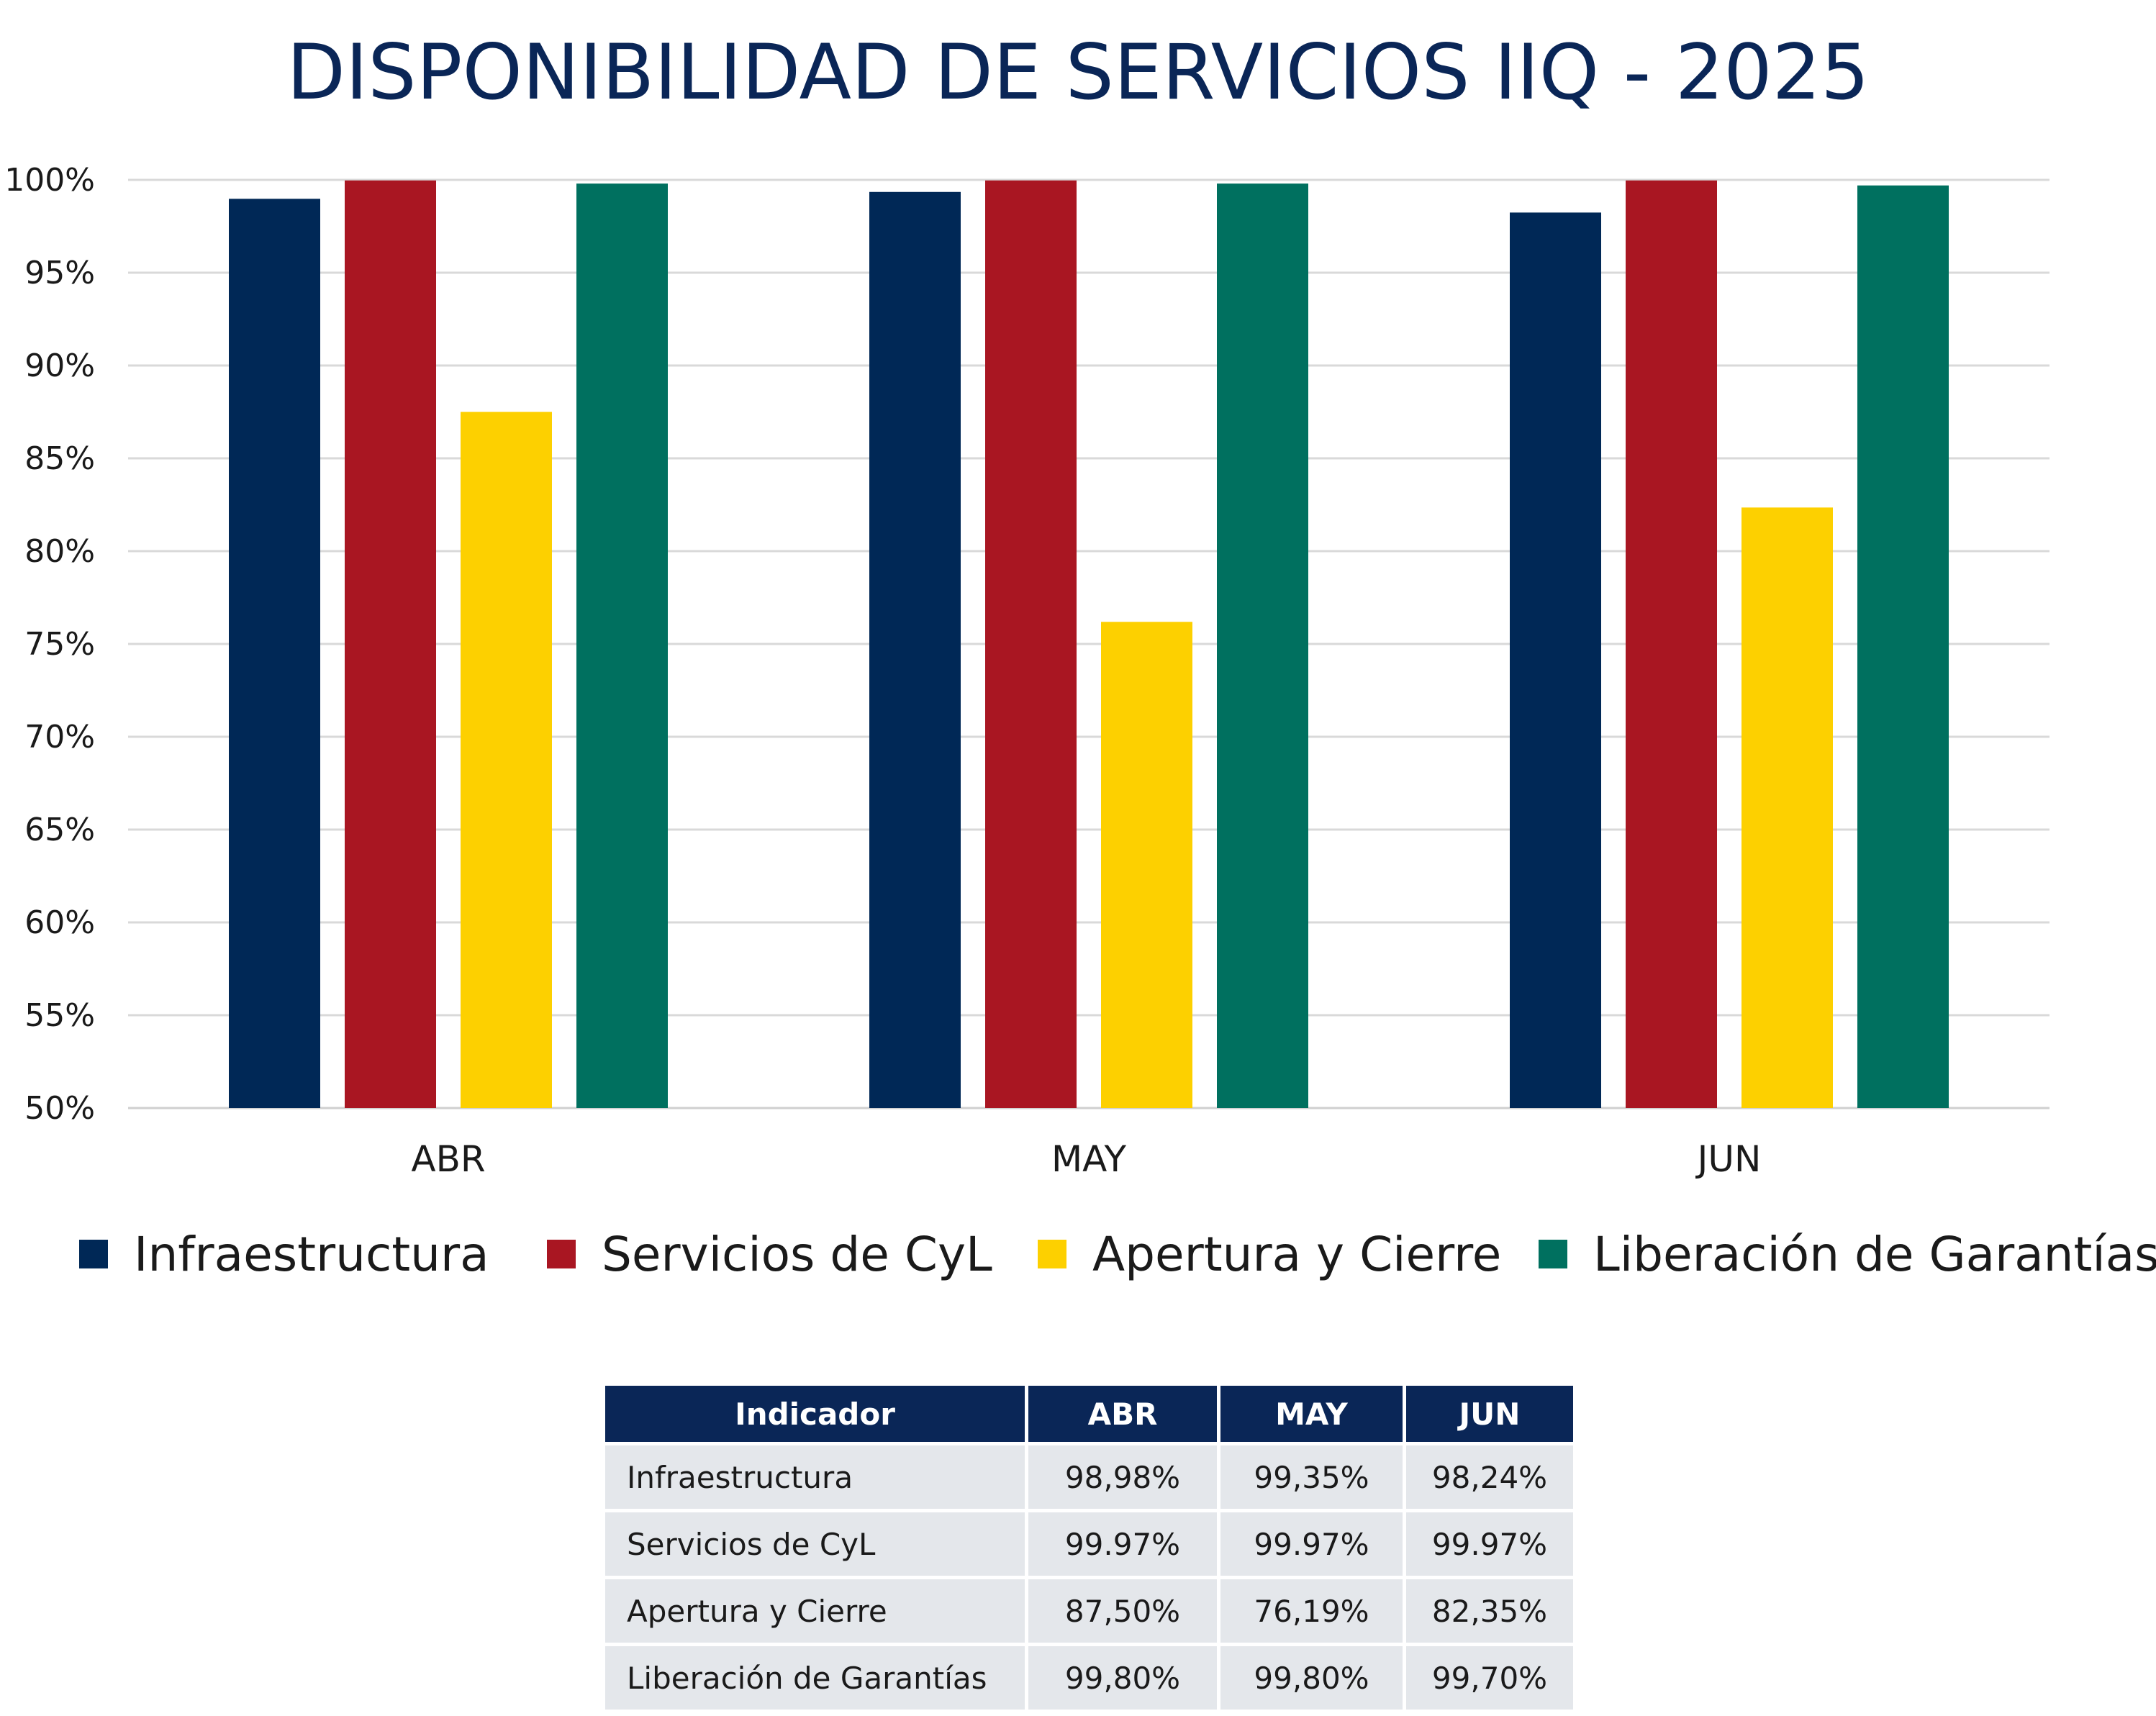 This screenshot has width=2156, height=1716. What do you see at coordinates (797, 1254) in the screenshot?
I see `legend-label: Servicios de CyL` at bounding box center [797, 1254].